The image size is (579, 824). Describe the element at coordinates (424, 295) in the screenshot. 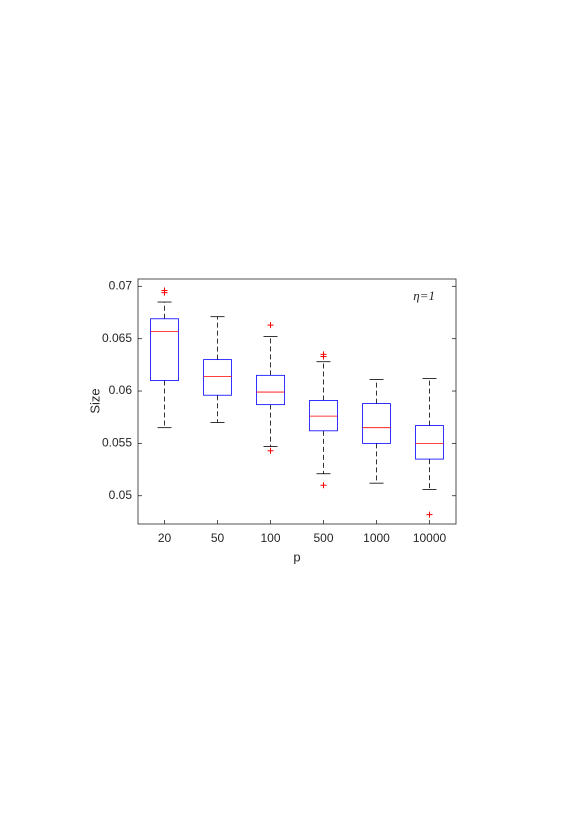

I see `annotation: η=1` at that location.